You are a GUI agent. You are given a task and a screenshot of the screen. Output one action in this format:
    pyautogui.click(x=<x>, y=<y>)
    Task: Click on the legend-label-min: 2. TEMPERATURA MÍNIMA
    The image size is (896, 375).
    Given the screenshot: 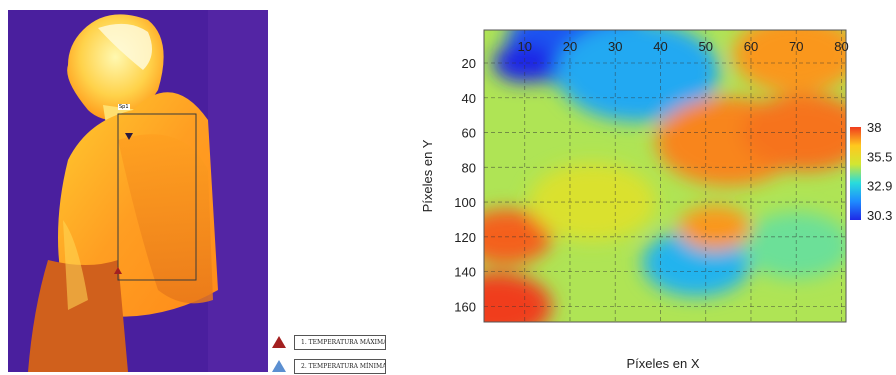 What is the action you would take?
    pyautogui.click(x=340, y=366)
    